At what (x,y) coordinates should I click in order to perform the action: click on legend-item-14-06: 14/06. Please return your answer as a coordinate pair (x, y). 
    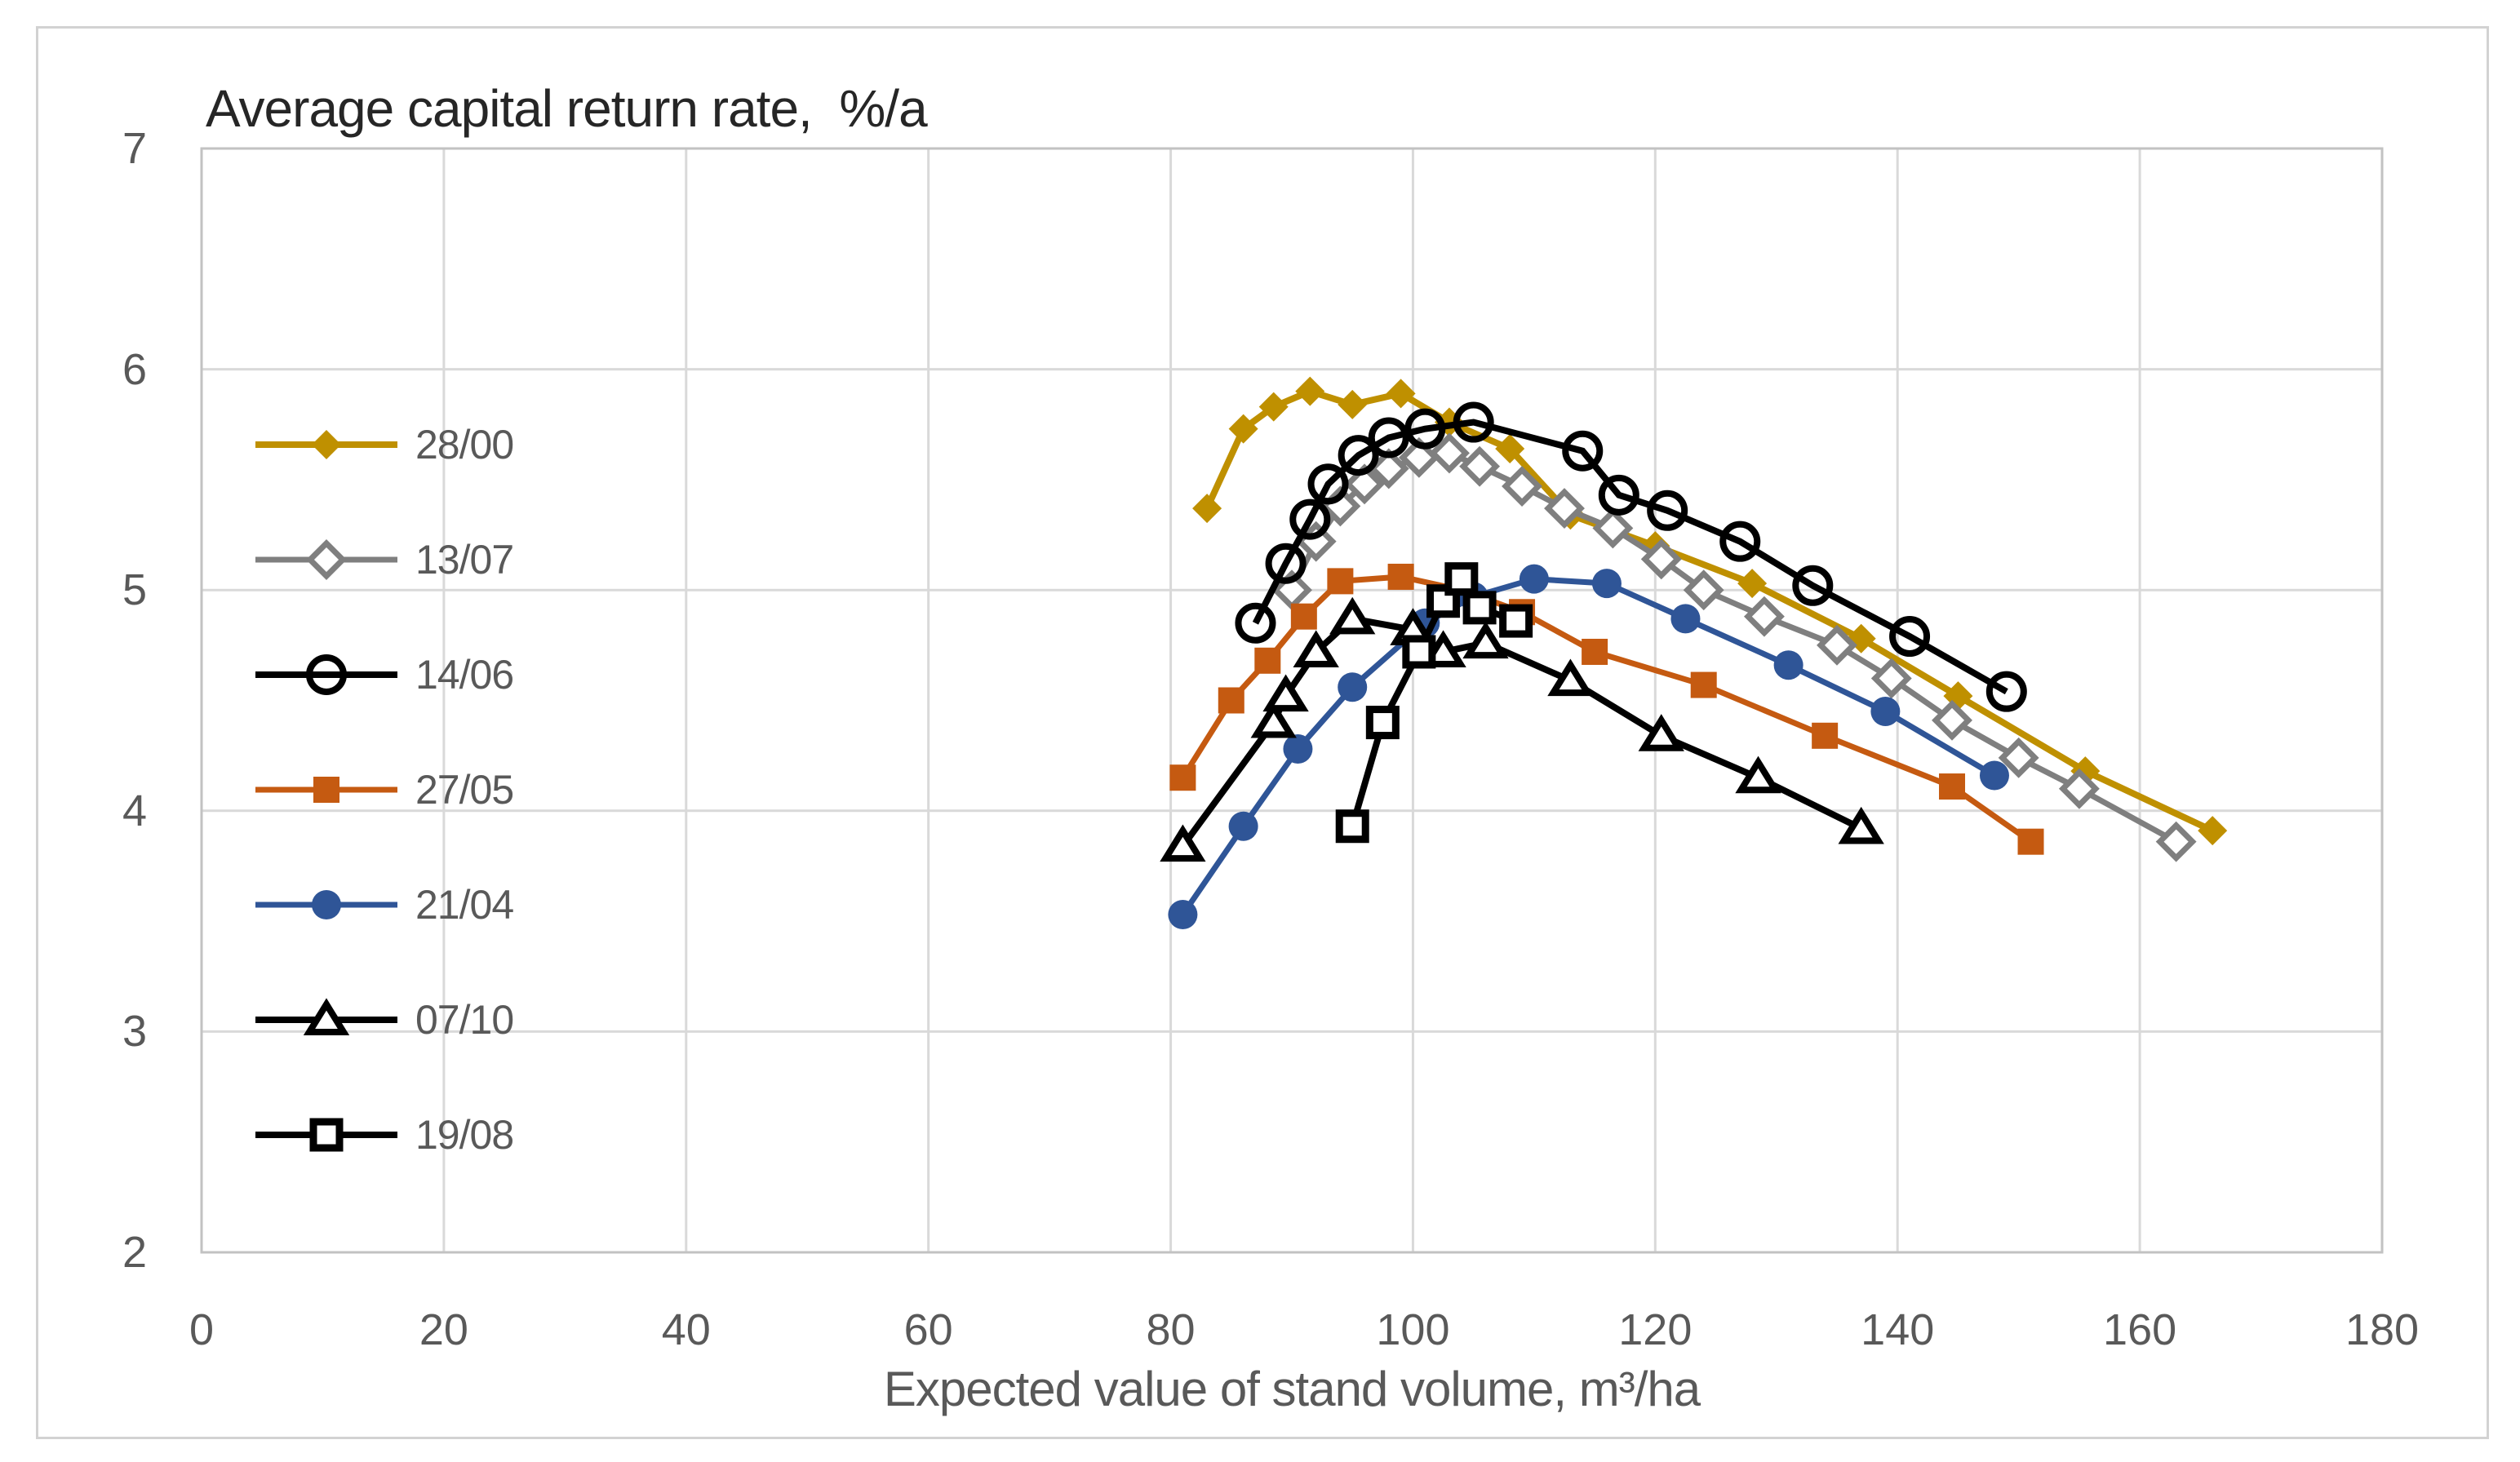
    Looking at the image, I should click on (384, 674).